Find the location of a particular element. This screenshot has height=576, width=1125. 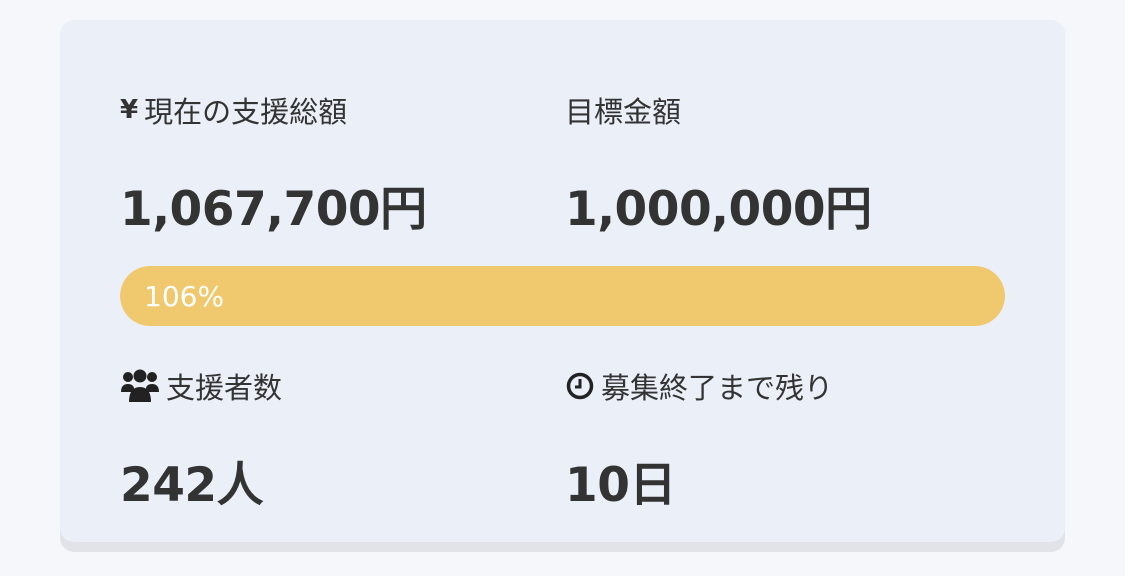

progress-percent: 106% is located at coordinates (184, 296).